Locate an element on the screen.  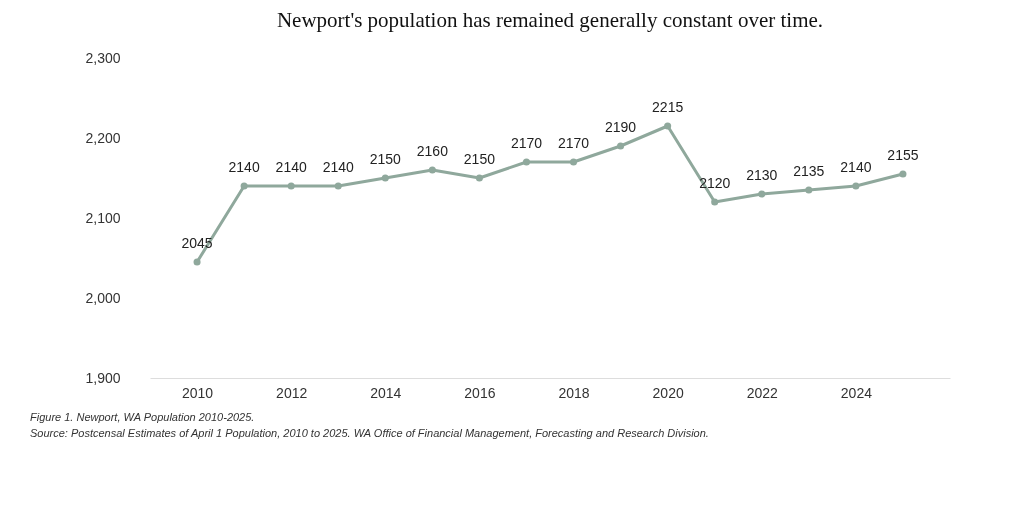
data-label: 2130 is located at coordinates (762, 175).